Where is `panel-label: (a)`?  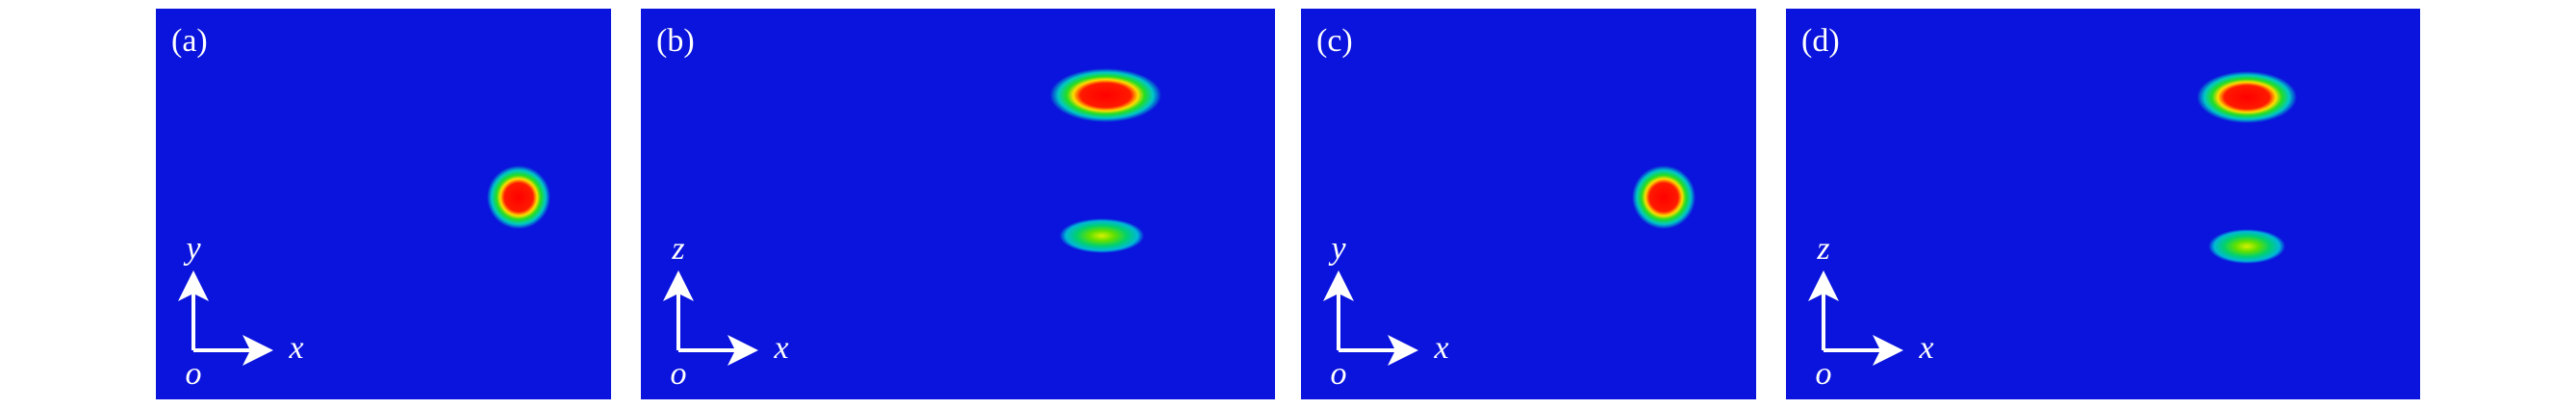
panel-label: (a) is located at coordinates (189, 41).